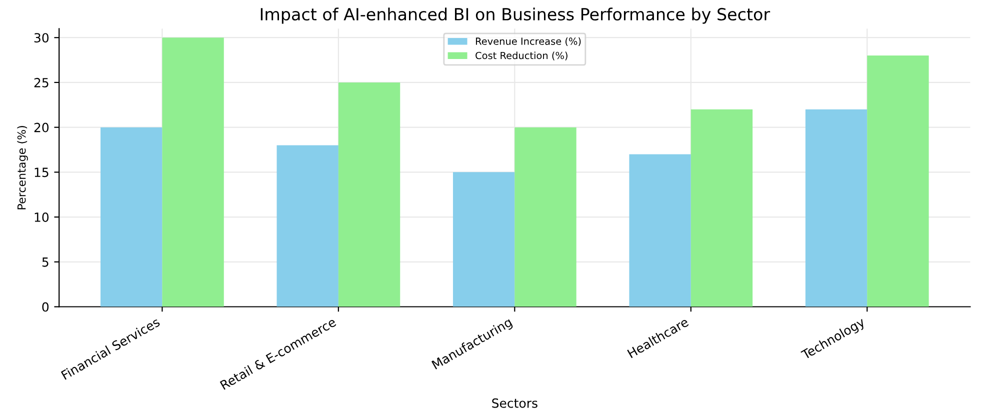  I want to click on y-tick-label: 20, so click(41, 127).